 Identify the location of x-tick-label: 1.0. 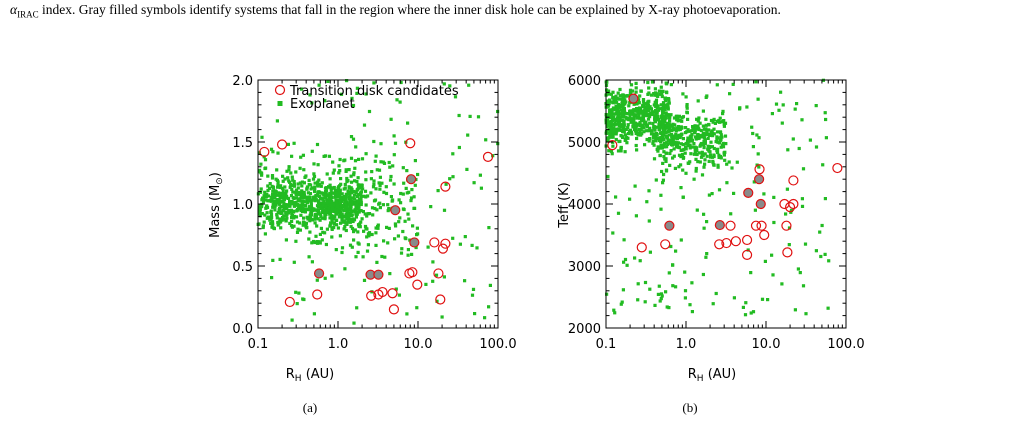
(338, 344).